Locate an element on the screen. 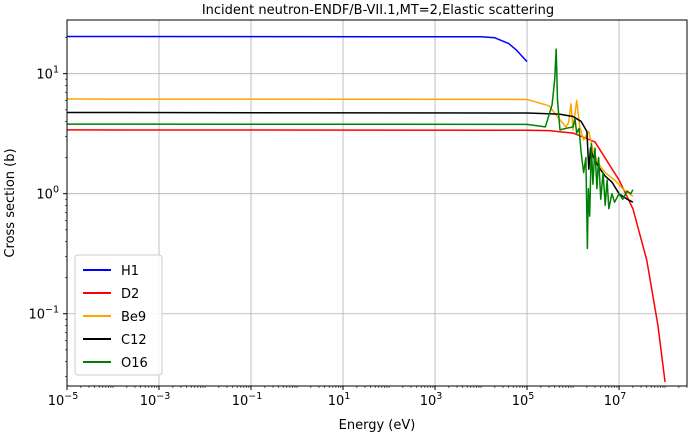  legend-label-o16: O16 is located at coordinates (134, 363).